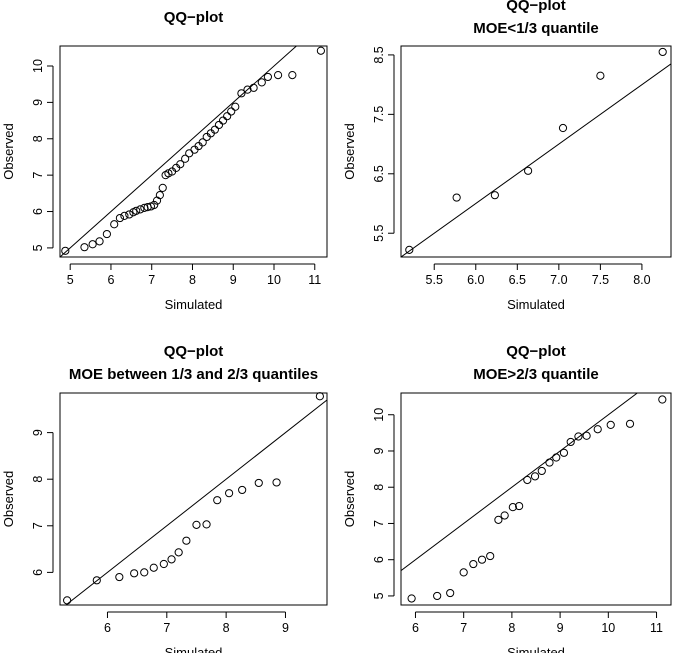 The width and height of the screenshot is (685, 653). I want to click on x-tick-label: 5, so click(70, 280).